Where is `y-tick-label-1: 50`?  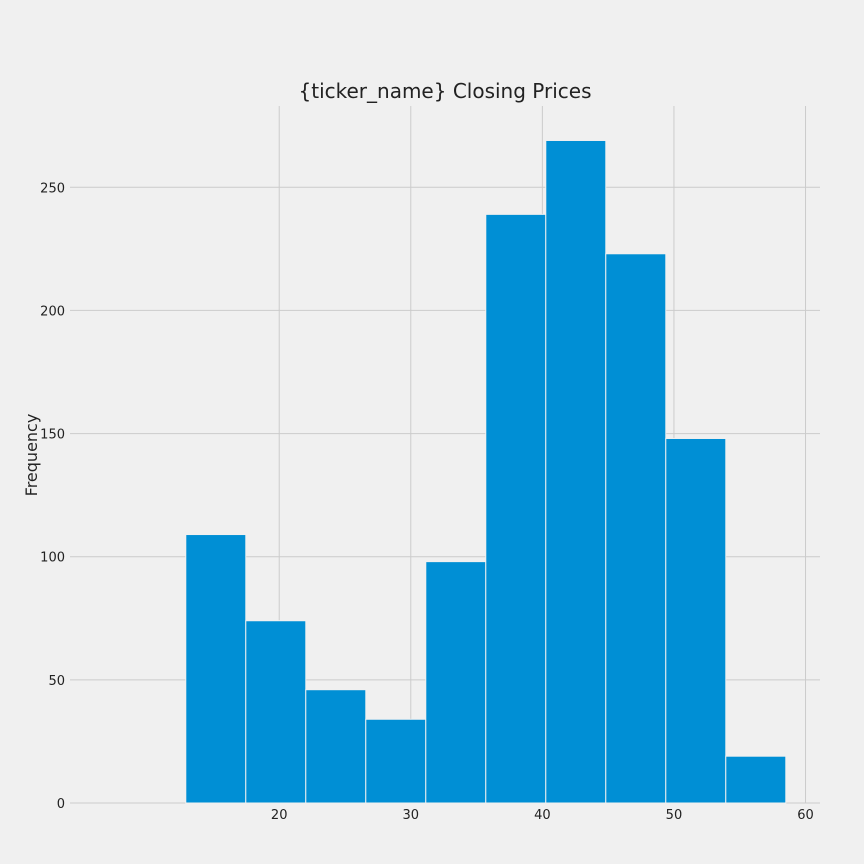 y-tick-label-1: 50 is located at coordinates (56, 681).